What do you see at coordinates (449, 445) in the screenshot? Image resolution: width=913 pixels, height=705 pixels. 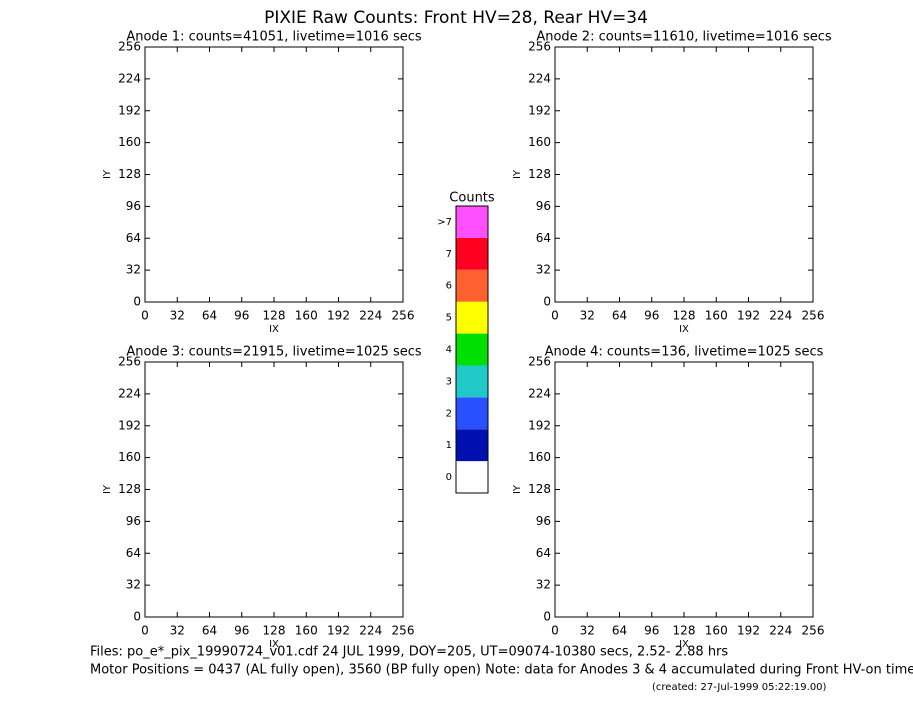 I see `colorbar-label: 1` at bounding box center [449, 445].